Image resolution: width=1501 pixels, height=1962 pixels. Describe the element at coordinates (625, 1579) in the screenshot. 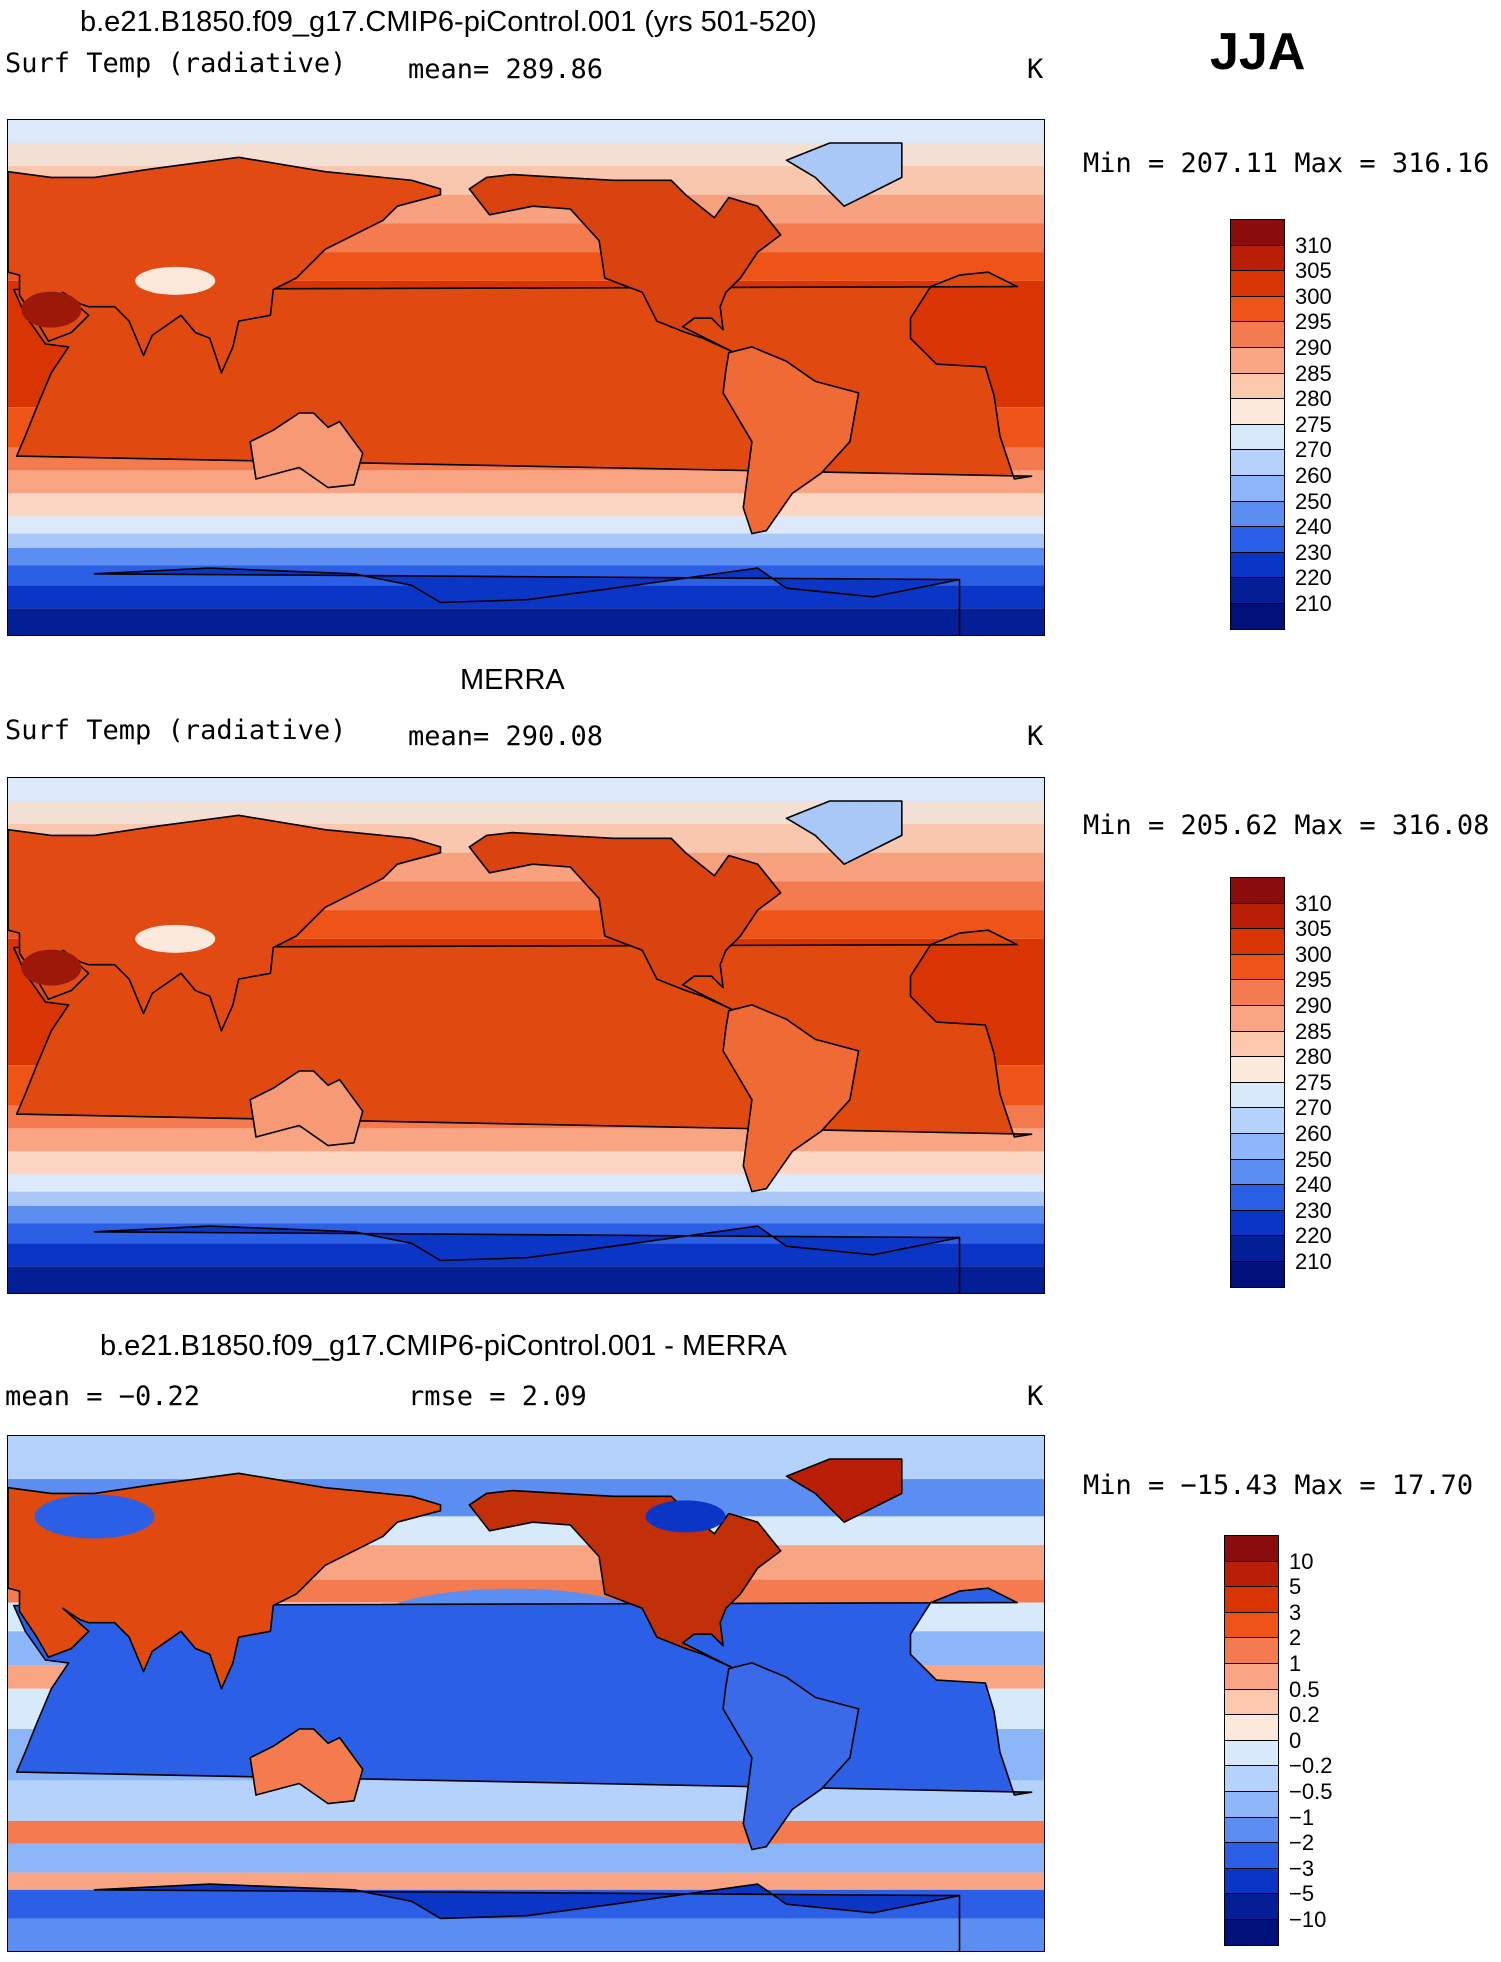

I see `coastline-north-america` at that location.